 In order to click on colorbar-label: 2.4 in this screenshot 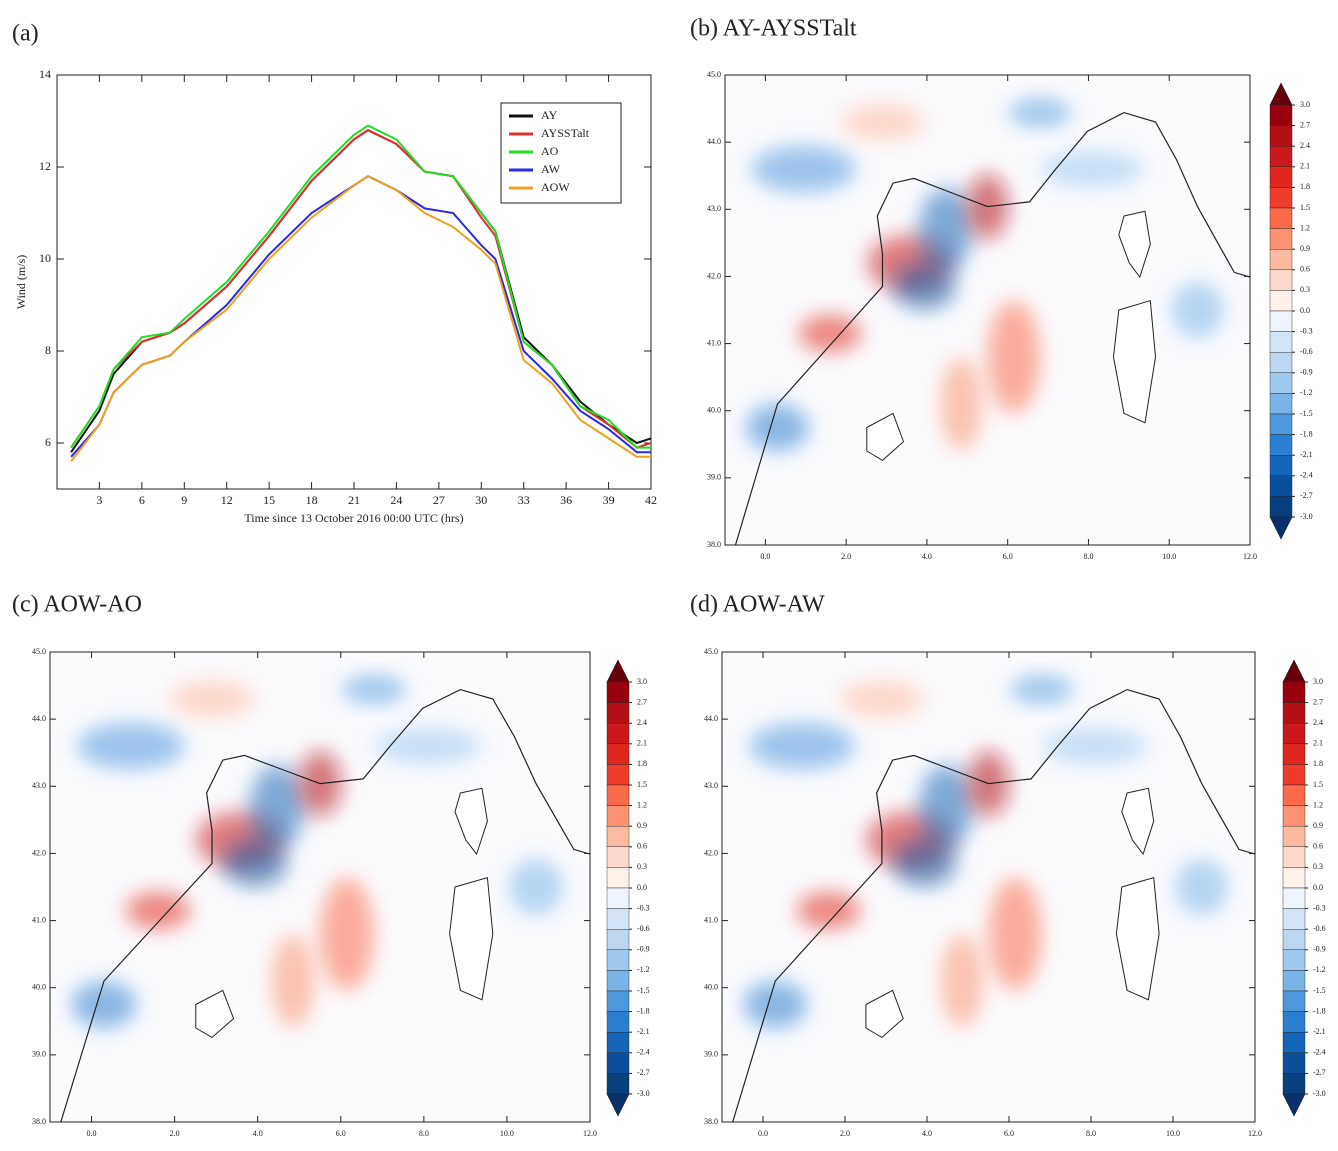, I will do `click(1305, 145)`.